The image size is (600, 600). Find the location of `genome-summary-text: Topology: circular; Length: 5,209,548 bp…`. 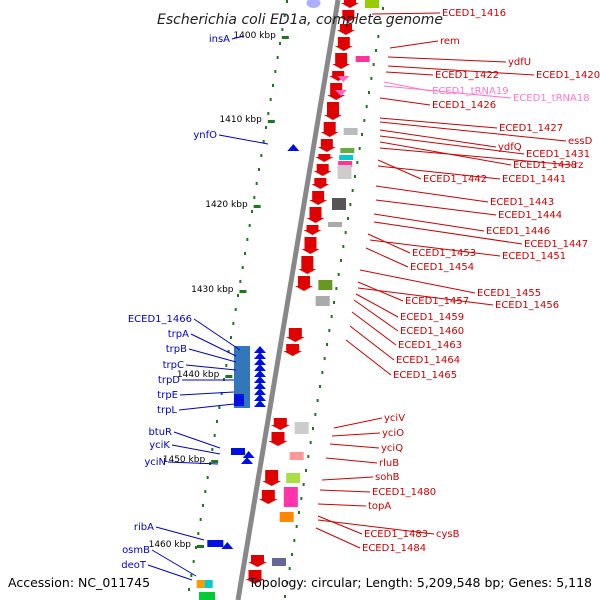

genome-summary-text: Topology: circular; Length: 5,209,548 bp… is located at coordinates (420, 582).